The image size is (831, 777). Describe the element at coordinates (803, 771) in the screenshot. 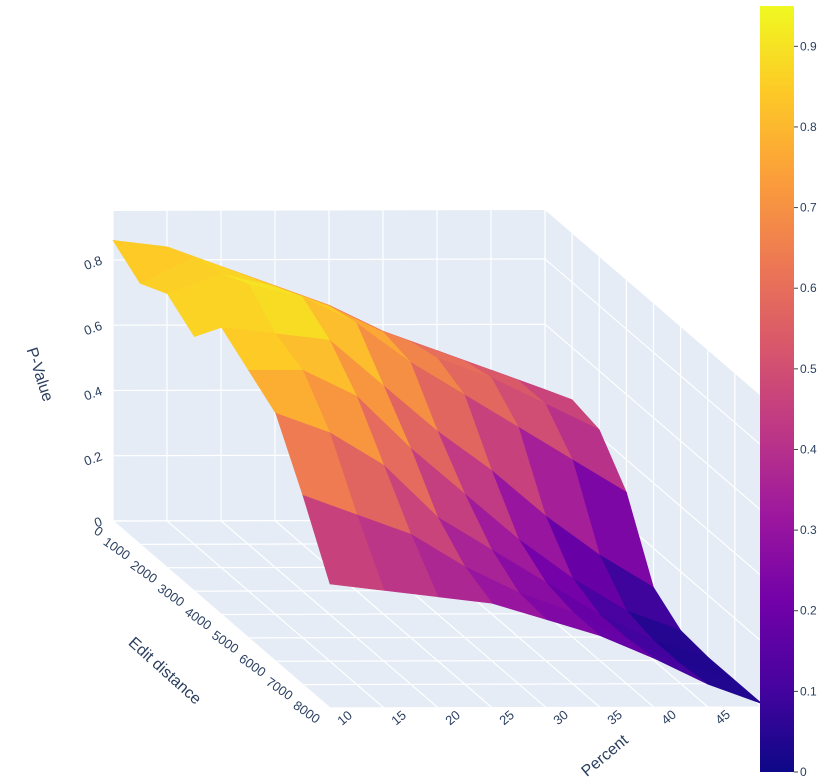

I see `colorbar-tick-label: 0` at that location.